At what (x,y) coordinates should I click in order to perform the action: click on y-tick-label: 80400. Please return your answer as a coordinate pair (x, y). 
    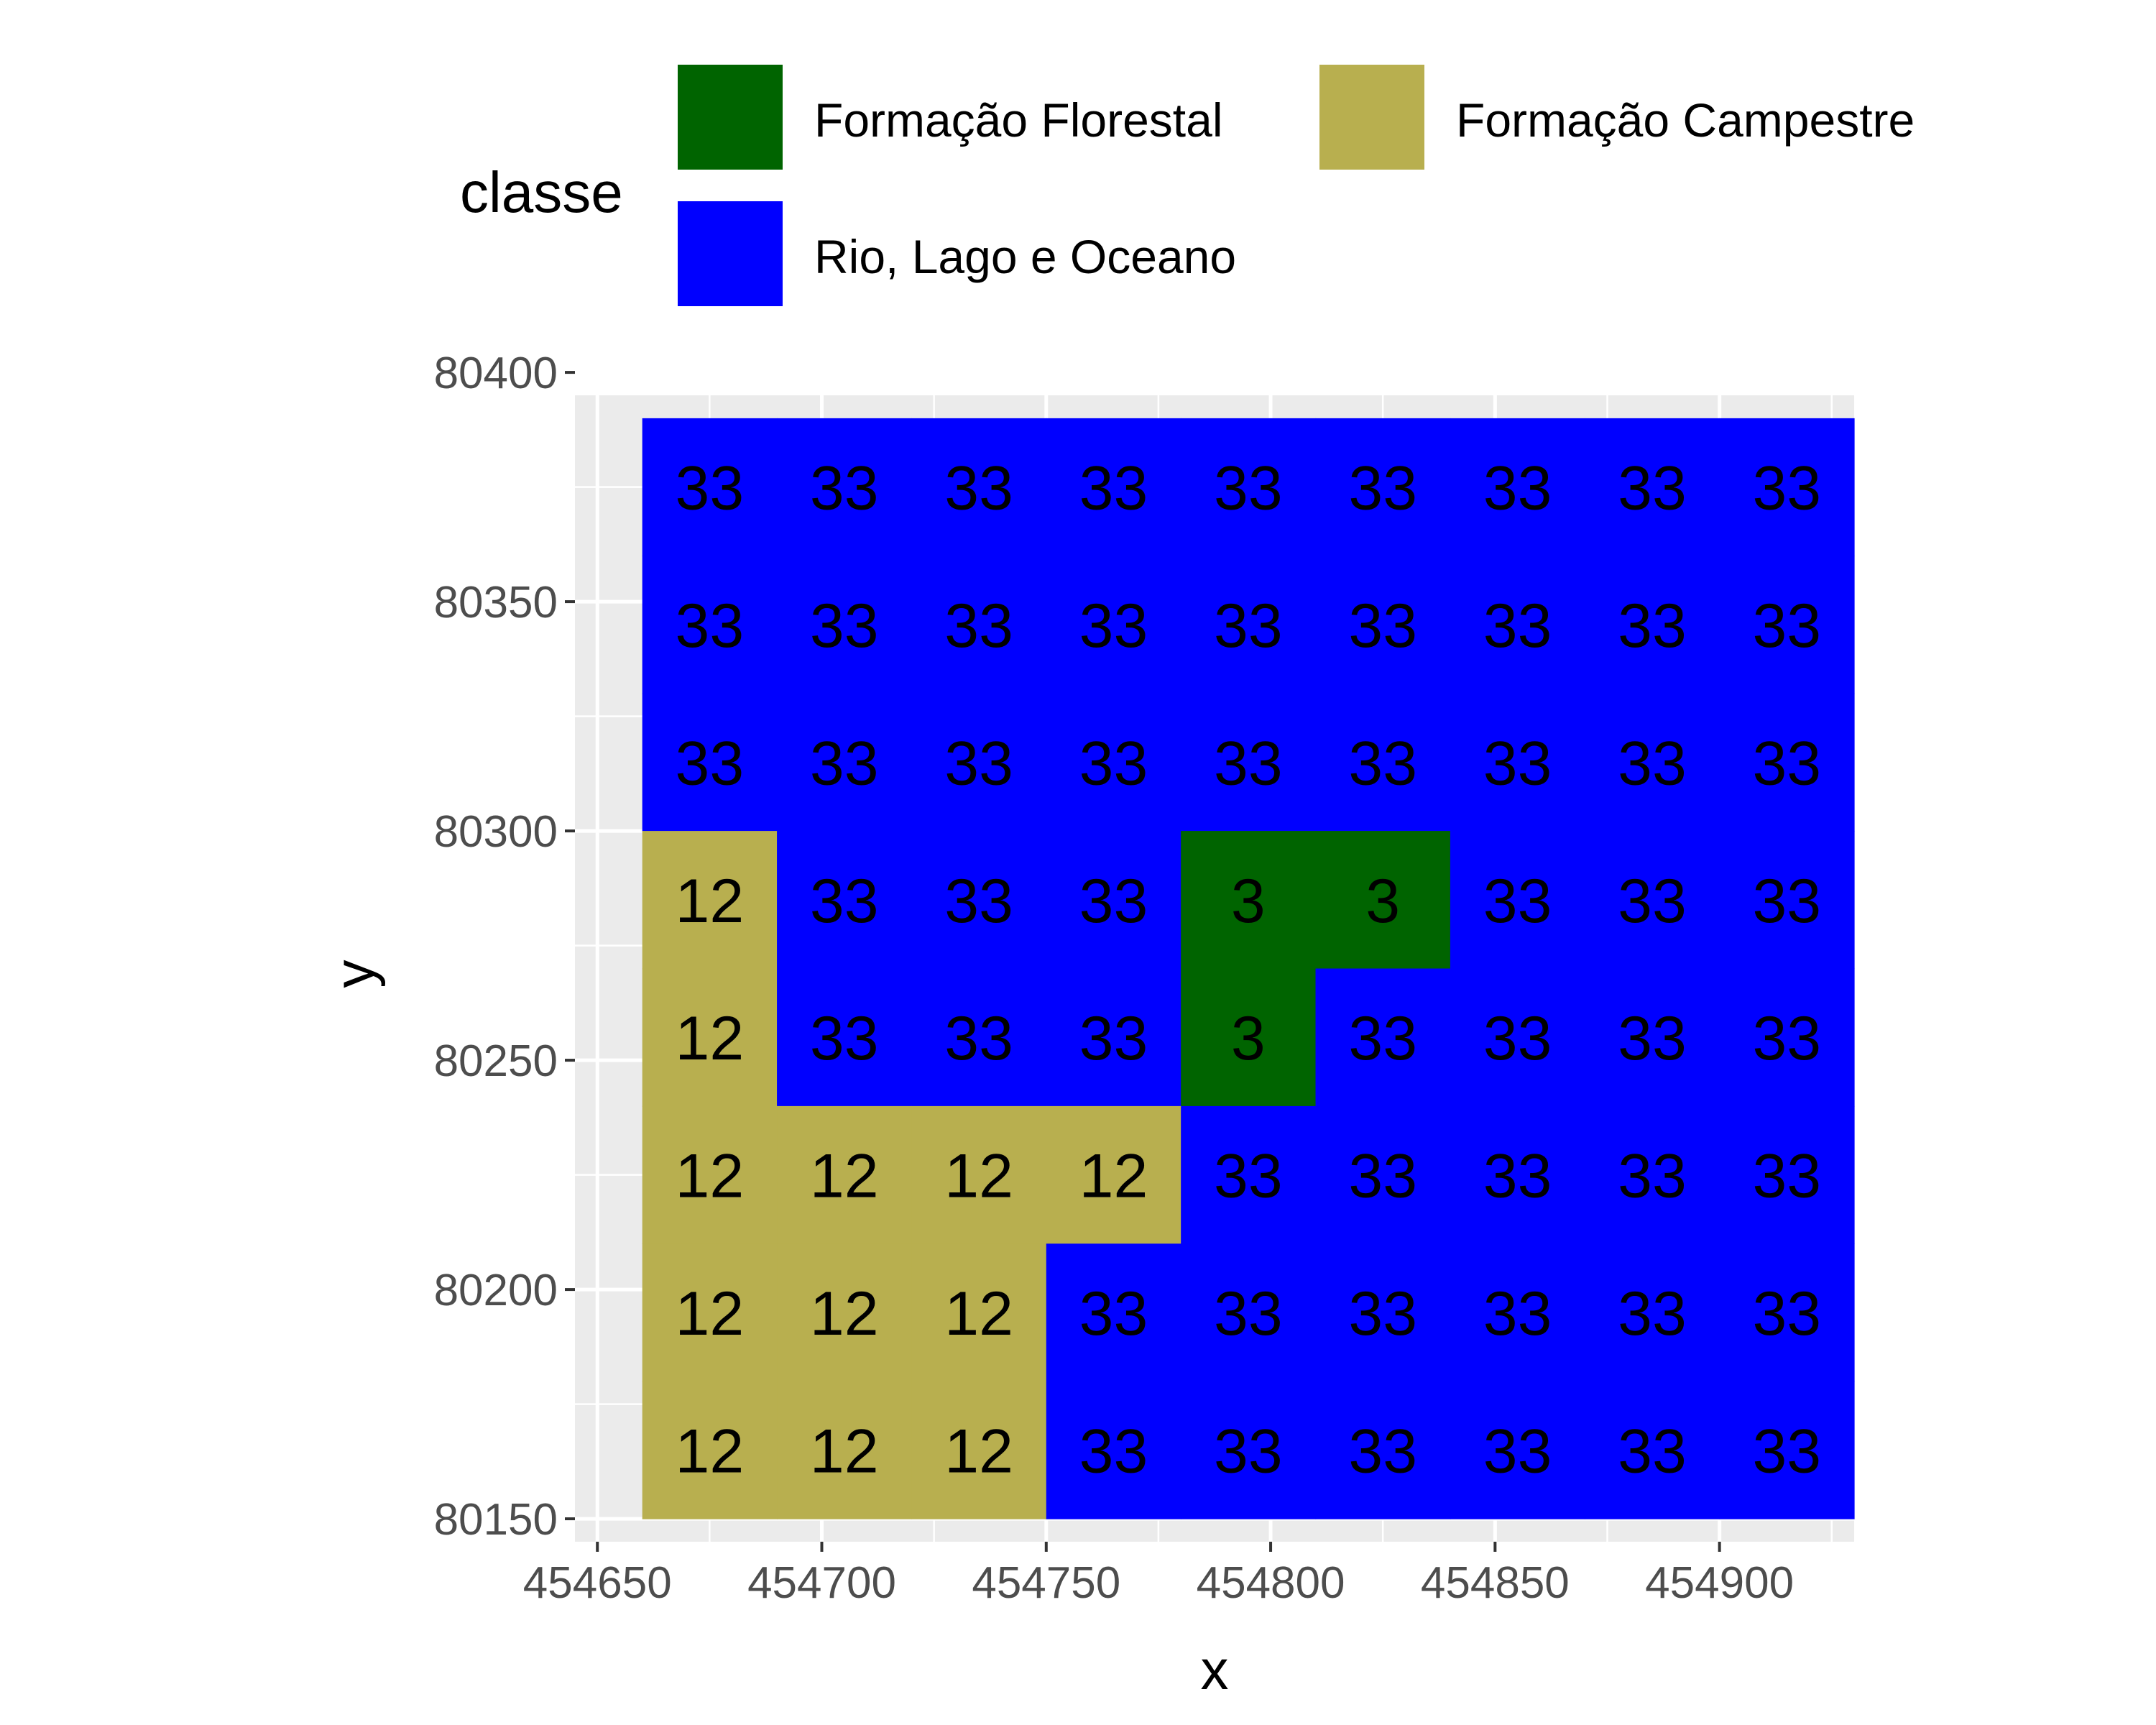
    Looking at the image, I should click on (496, 373).